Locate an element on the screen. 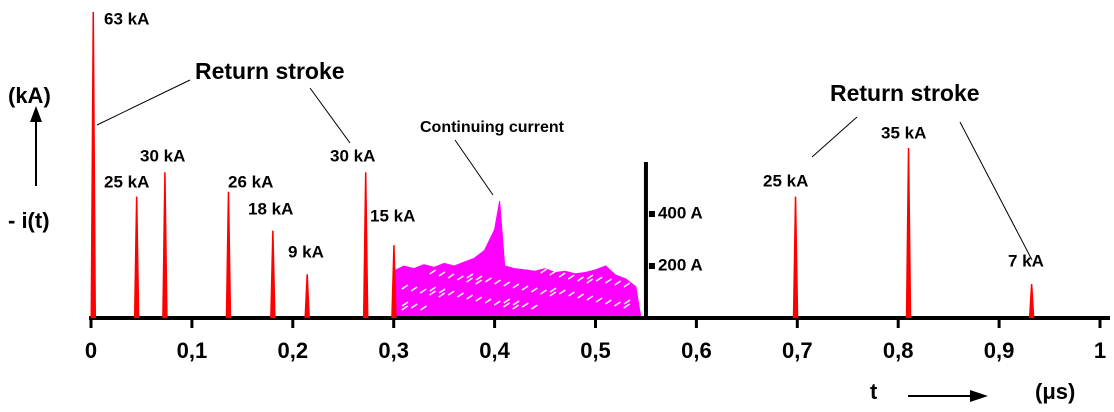  x-tick-label: 0,6 is located at coordinates (696, 350).